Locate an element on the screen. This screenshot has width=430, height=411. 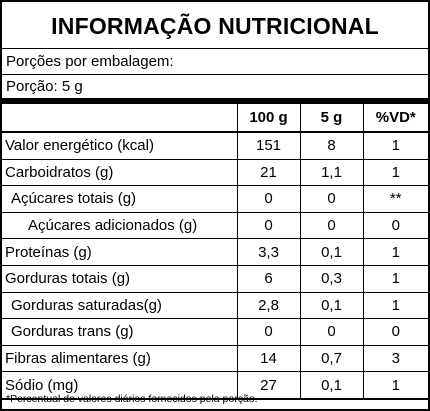
nutrient-name: Açúcares totais (g) is located at coordinates (119, 199).